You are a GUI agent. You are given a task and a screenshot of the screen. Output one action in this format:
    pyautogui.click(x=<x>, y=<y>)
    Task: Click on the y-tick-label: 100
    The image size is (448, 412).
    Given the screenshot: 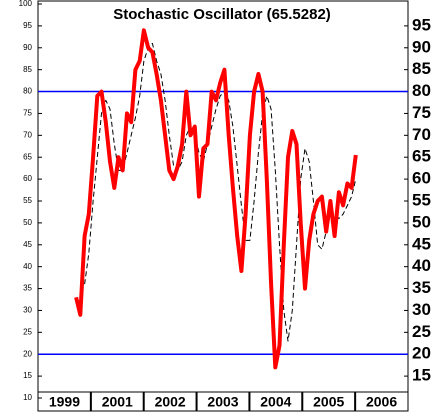 What is the action you would take?
    pyautogui.click(x=26, y=4)
    